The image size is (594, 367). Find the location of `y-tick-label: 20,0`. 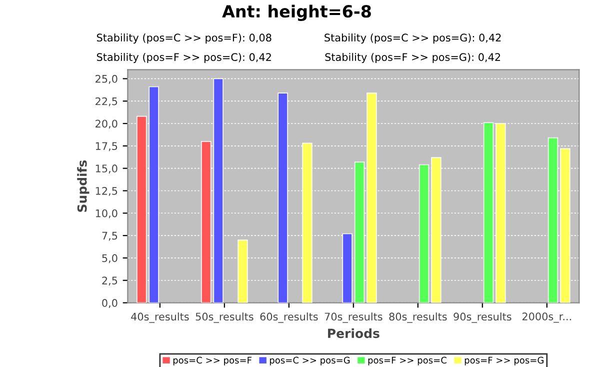

y-tick-label: 20,0 is located at coordinates (107, 124).